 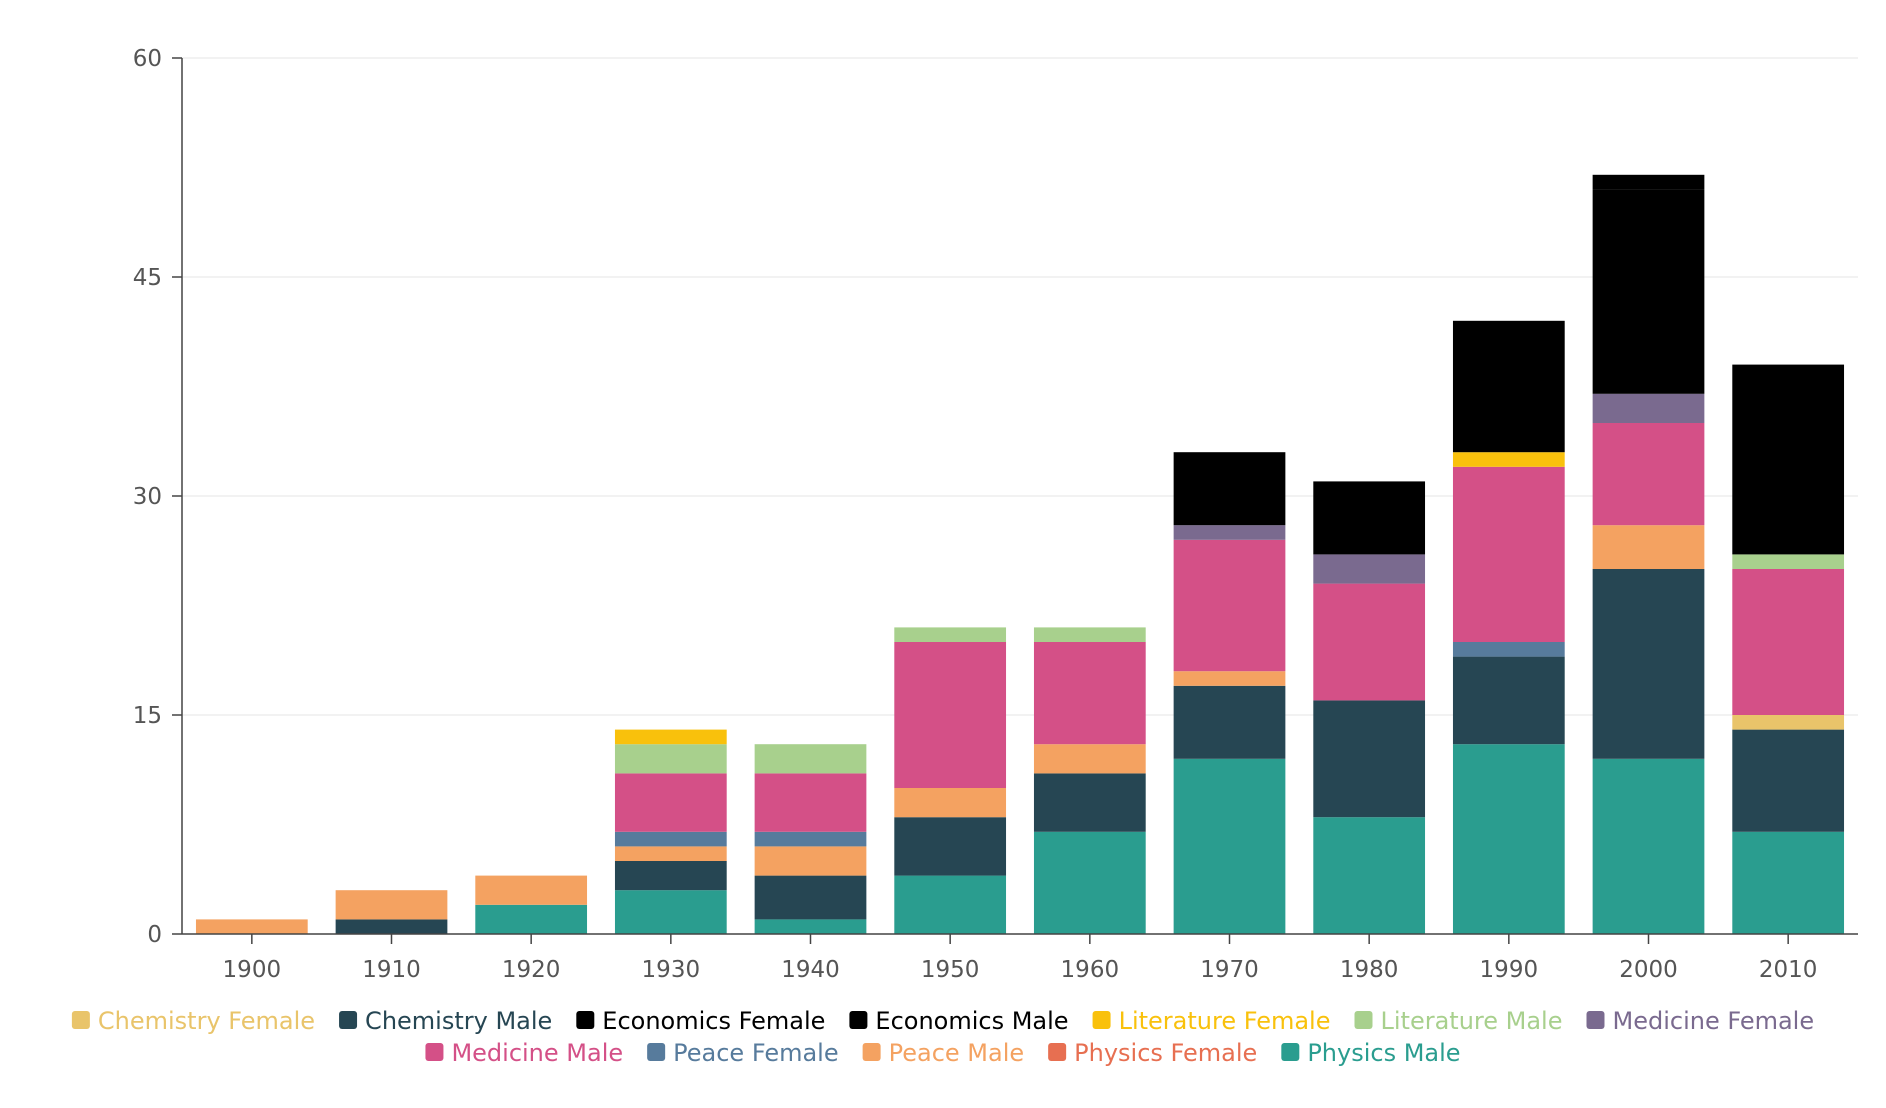 I want to click on legend-item: Economics Male, so click(x=959, y=1021).